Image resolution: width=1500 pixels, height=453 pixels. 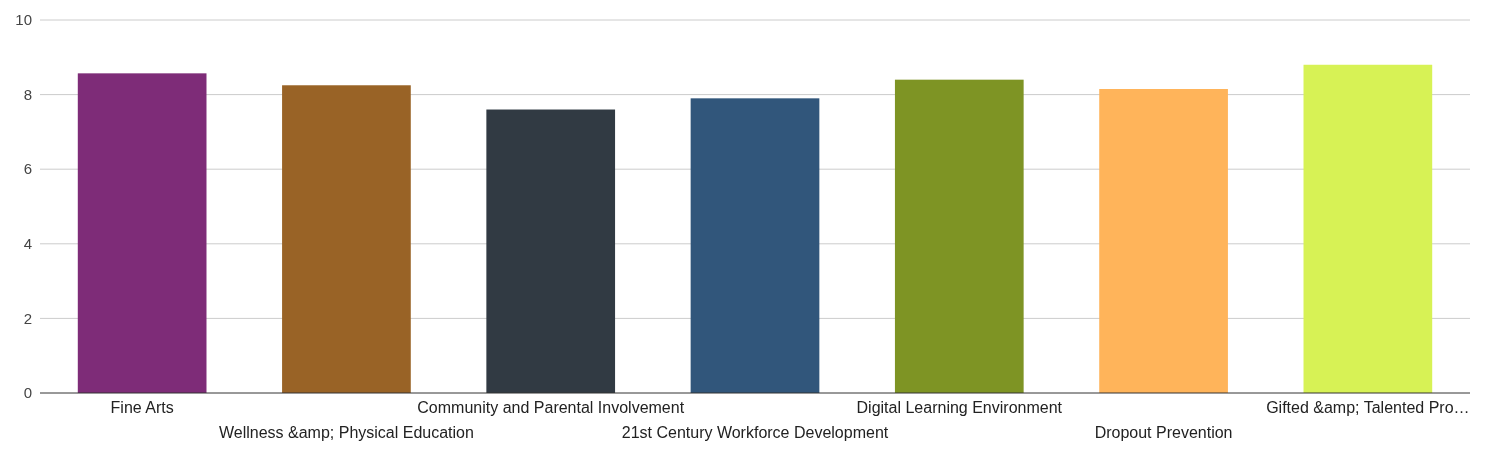 I want to click on y-tick-label: 0, so click(x=27, y=393).